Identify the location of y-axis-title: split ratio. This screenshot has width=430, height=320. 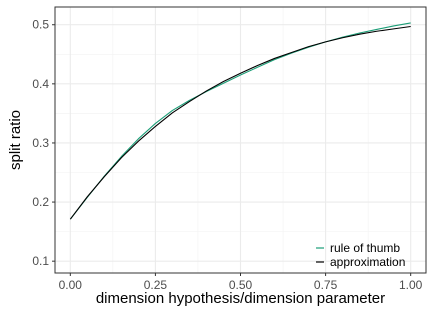
(15, 140).